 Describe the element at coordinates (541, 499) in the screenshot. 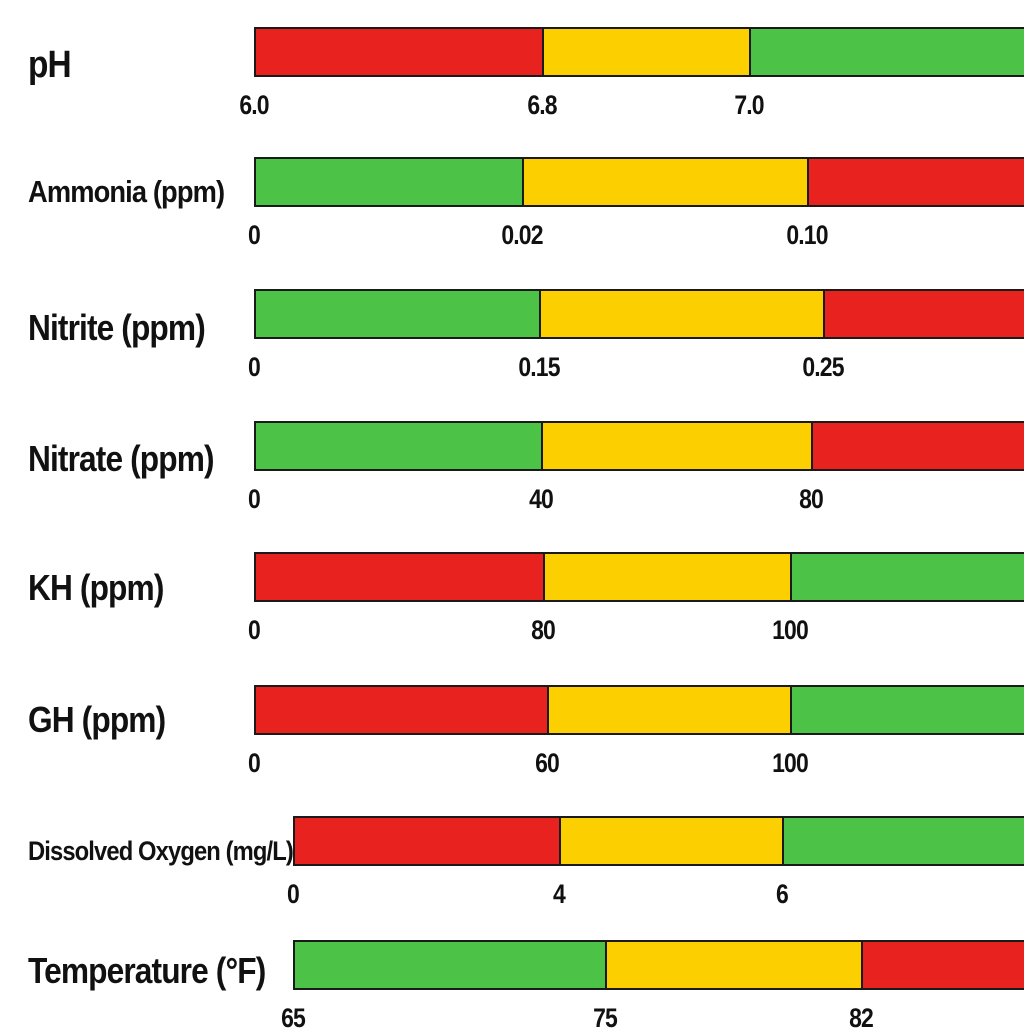

I see `tick-label: 40` at that location.